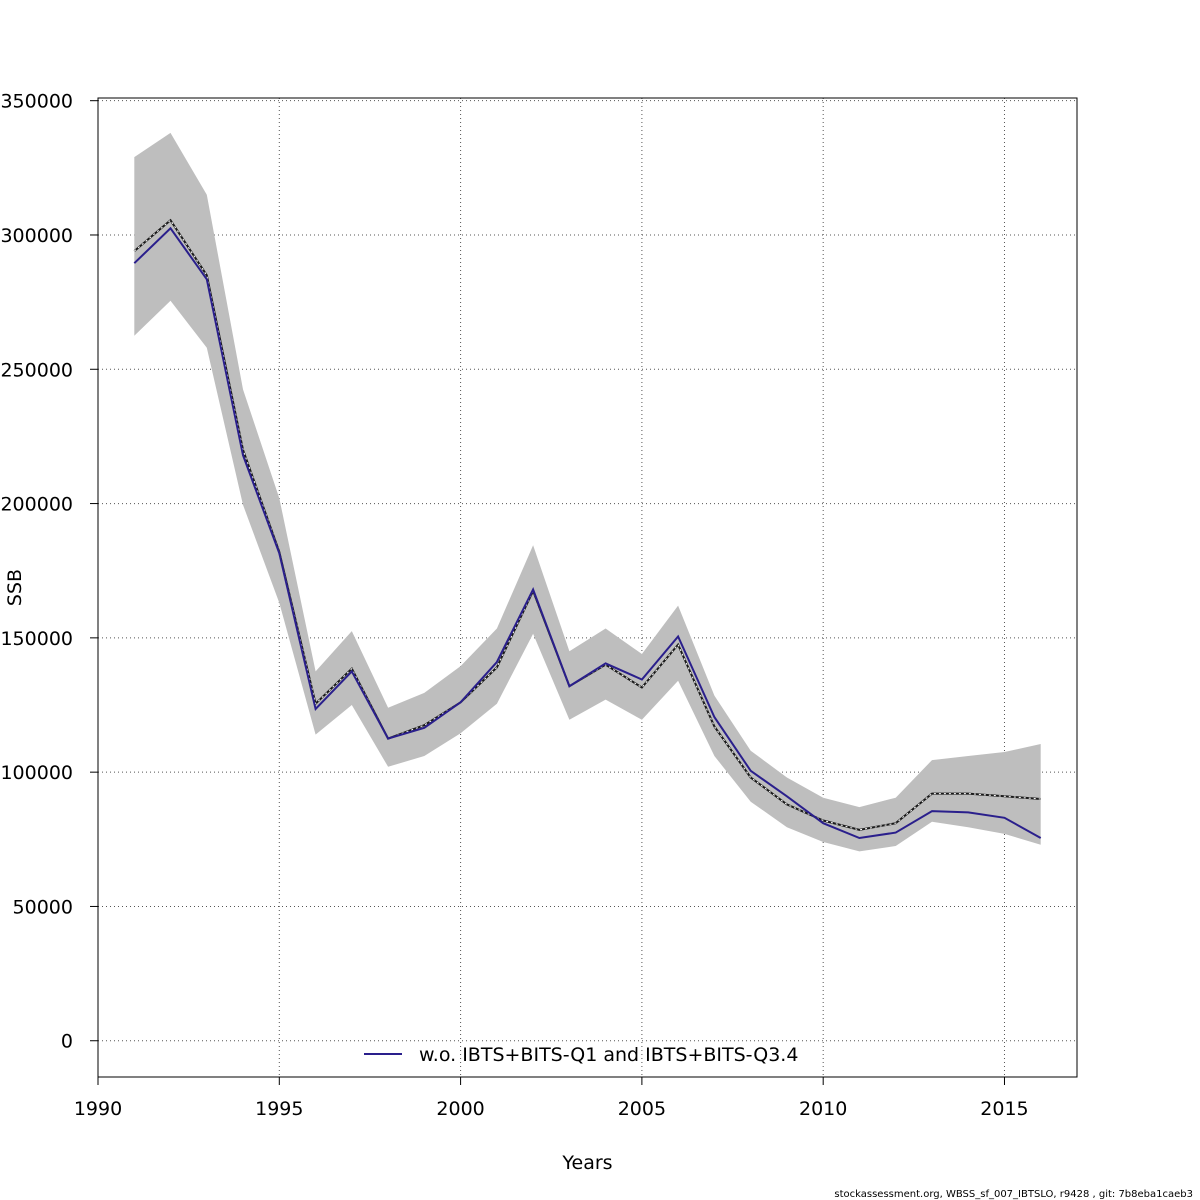 Image resolution: width=1200 pixels, height=1200 pixels. I want to click on y-tick-label: 350000, so click(36, 102).